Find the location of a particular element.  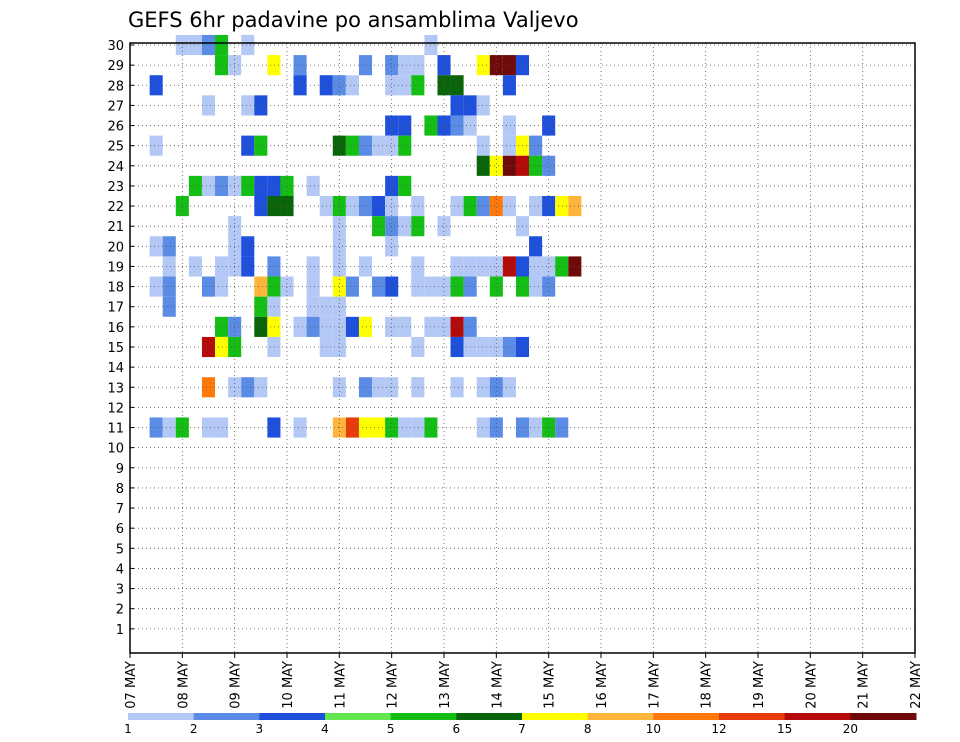

x-tick-label: 19 MAY is located at coordinates (759, 685).